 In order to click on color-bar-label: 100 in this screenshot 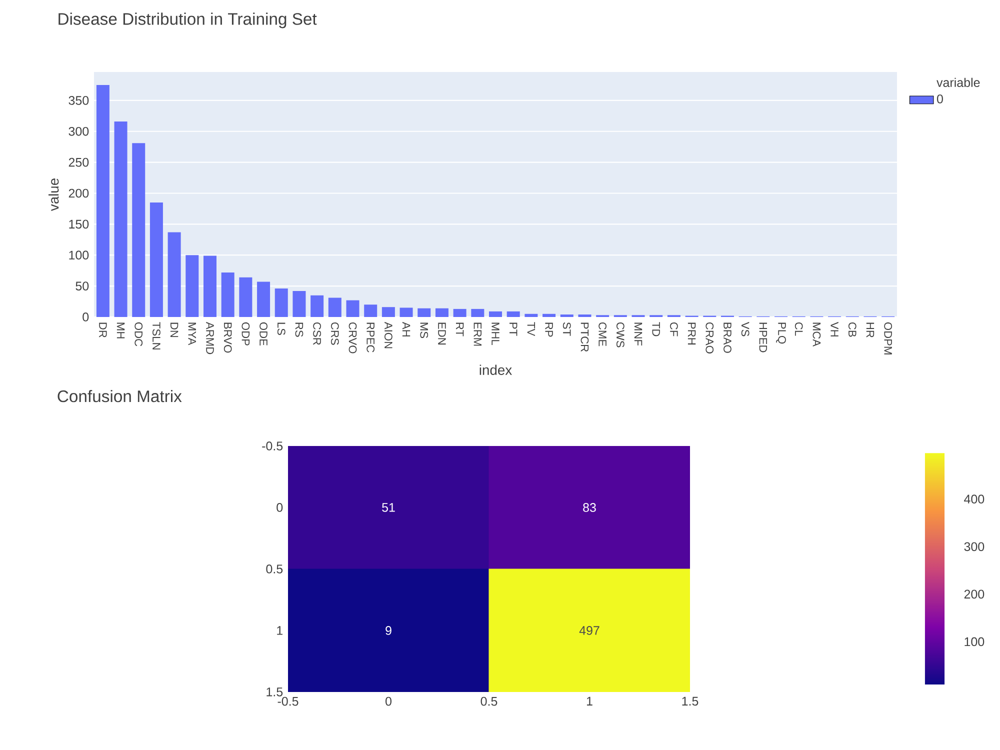, I will do `click(974, 641)`.